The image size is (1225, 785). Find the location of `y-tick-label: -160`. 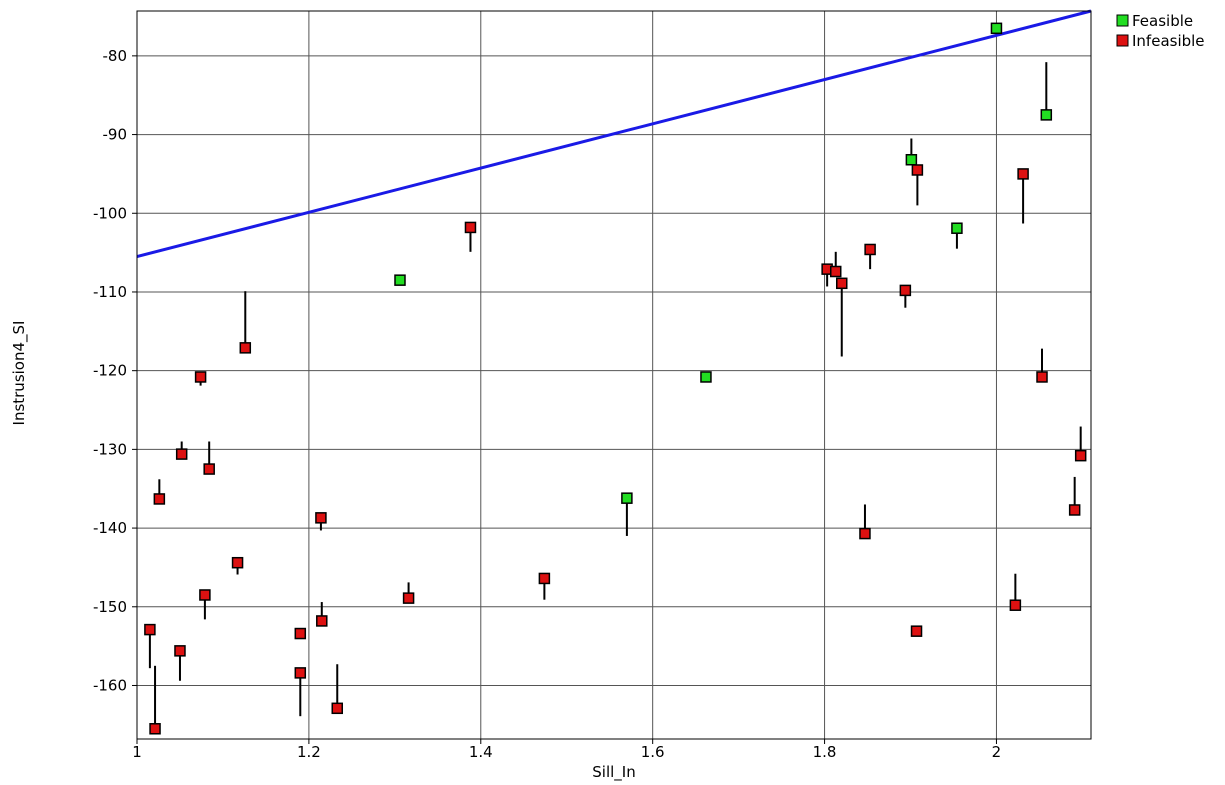

y-tick-label: -160 is located at coordinates (110, 685).